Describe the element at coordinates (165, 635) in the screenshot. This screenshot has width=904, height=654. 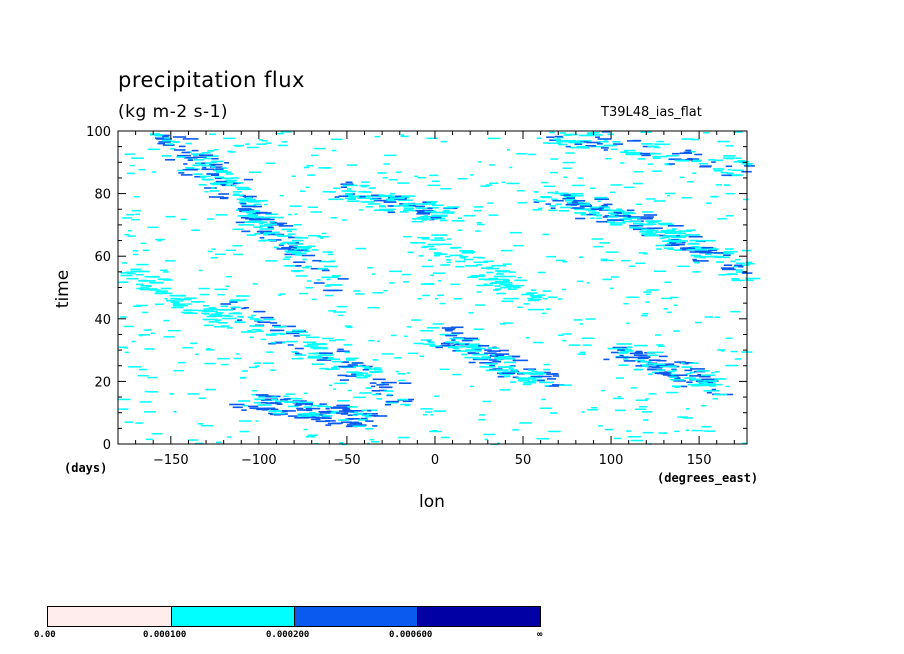
I see `colorbar-label-1: 0.000100` at that location.